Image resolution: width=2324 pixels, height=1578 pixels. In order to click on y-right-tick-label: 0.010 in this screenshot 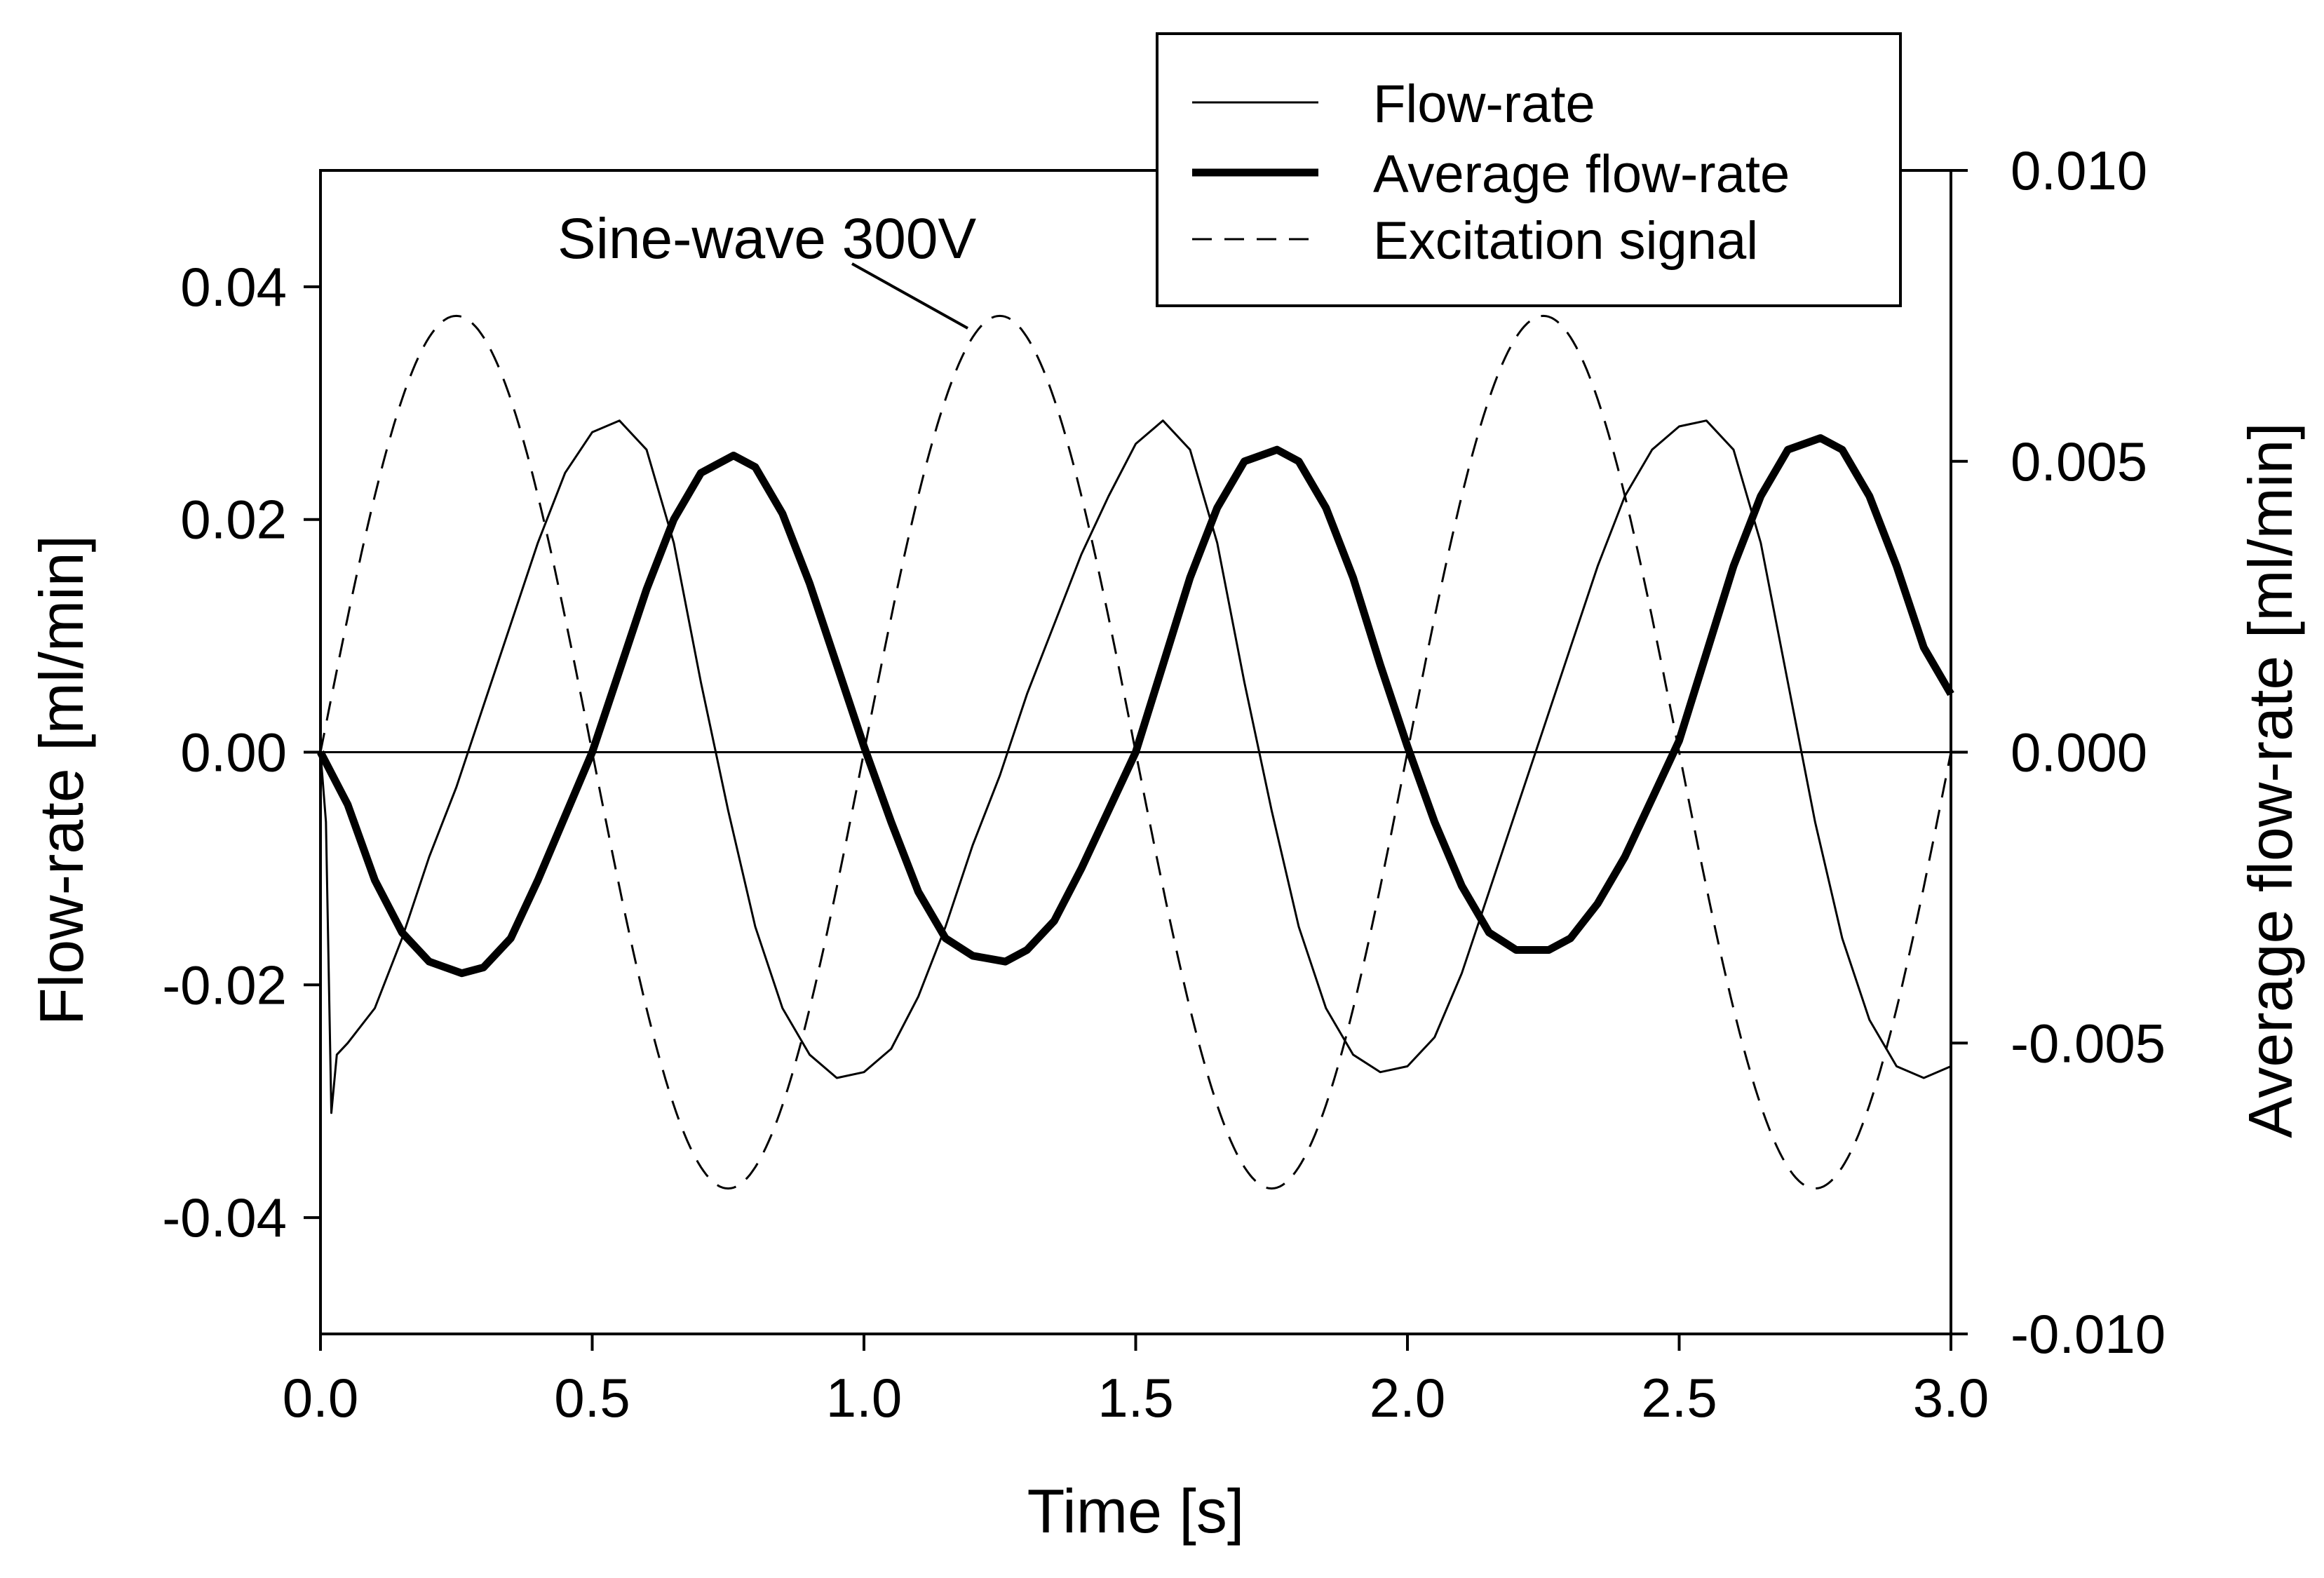, I will do `click(2079, 170)`.